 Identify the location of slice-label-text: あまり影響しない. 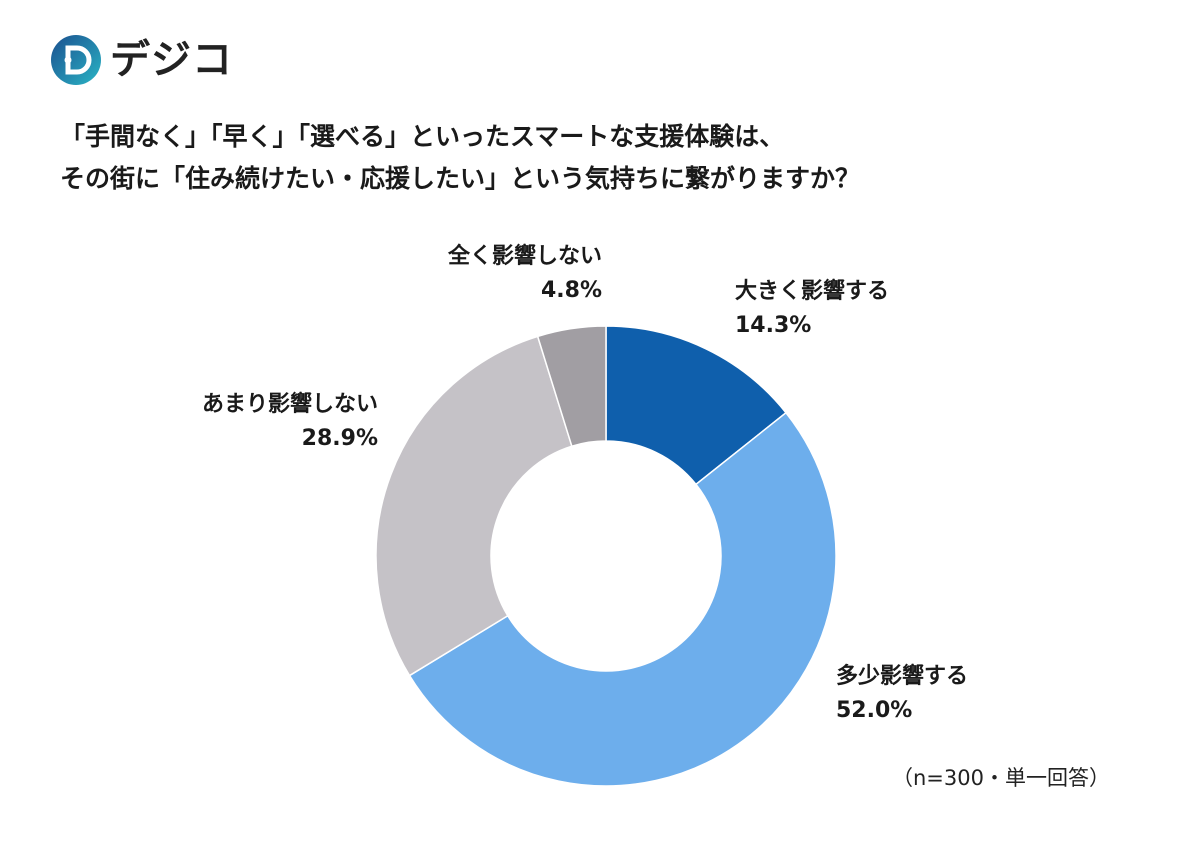
(289, 404).